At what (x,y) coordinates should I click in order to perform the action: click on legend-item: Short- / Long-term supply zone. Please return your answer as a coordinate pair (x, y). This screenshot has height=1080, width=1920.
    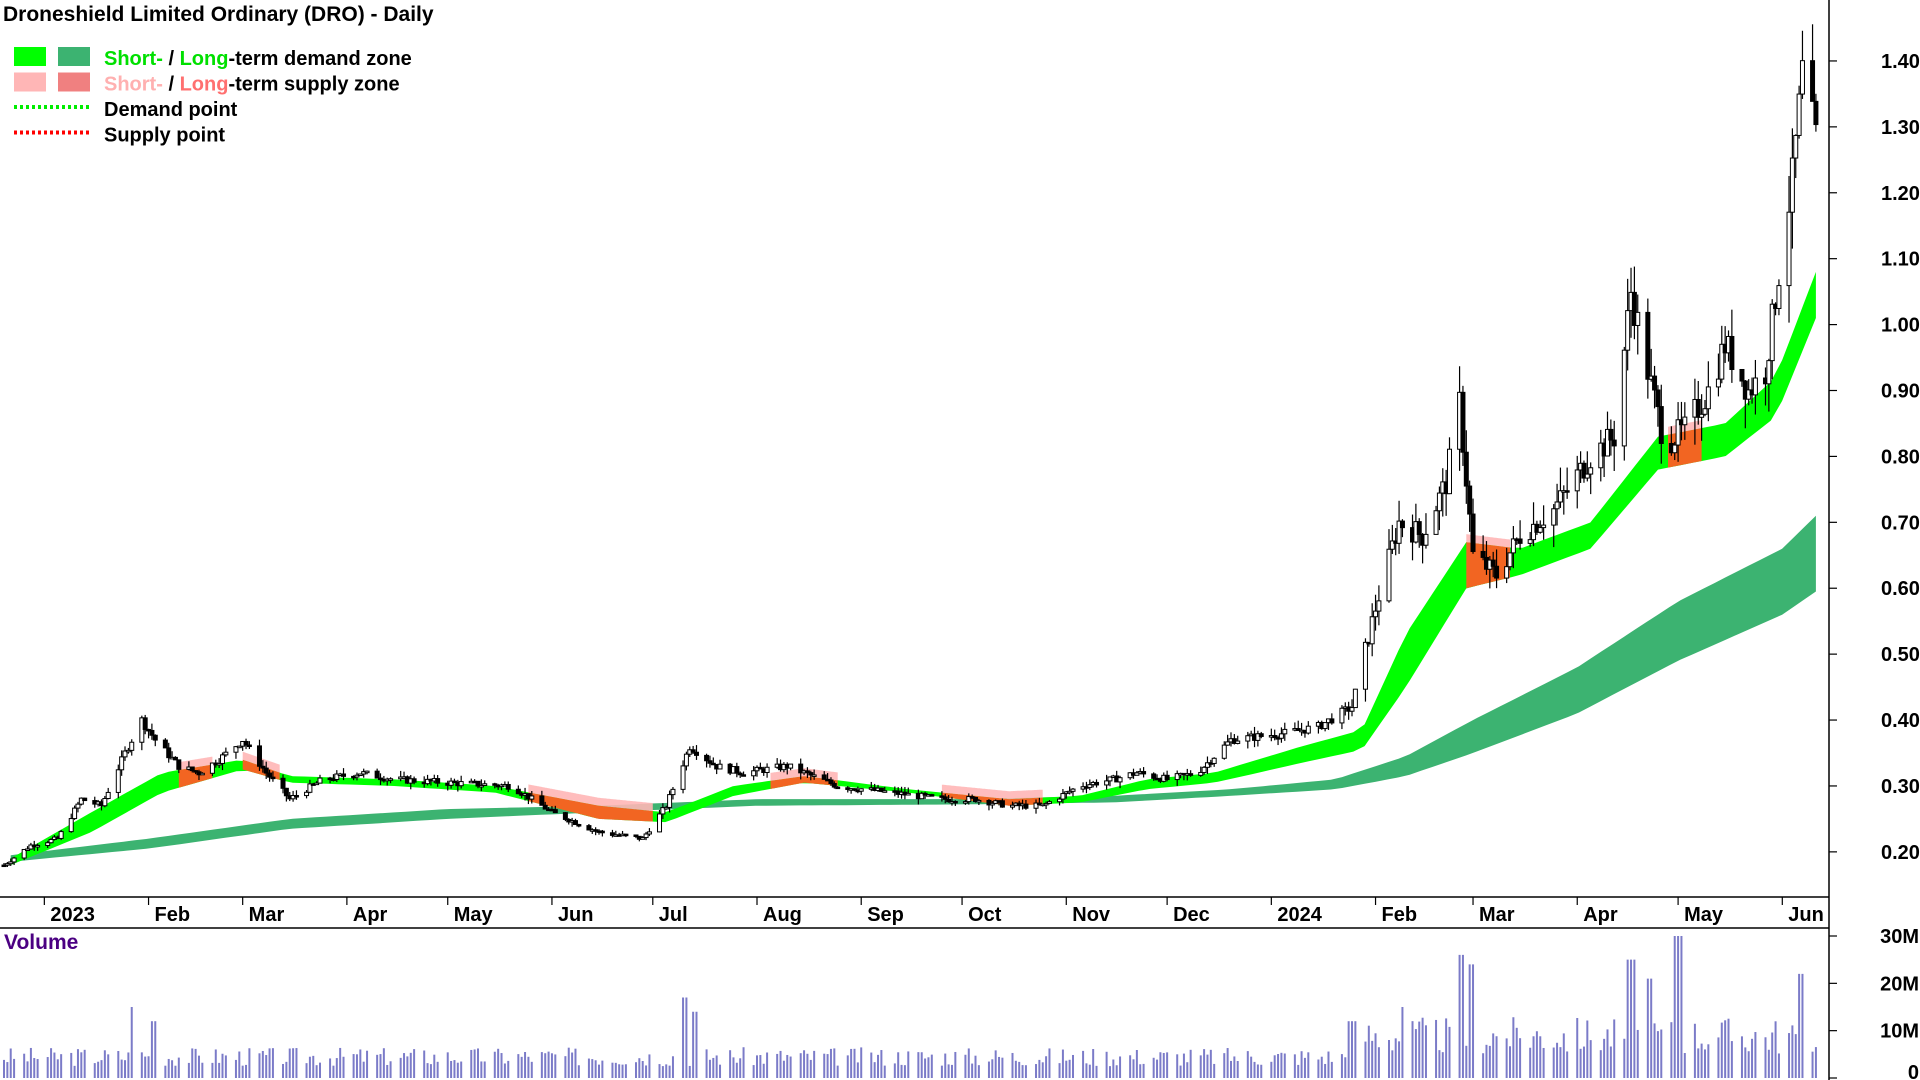
    Looking at the image, I should click on (207, 84).